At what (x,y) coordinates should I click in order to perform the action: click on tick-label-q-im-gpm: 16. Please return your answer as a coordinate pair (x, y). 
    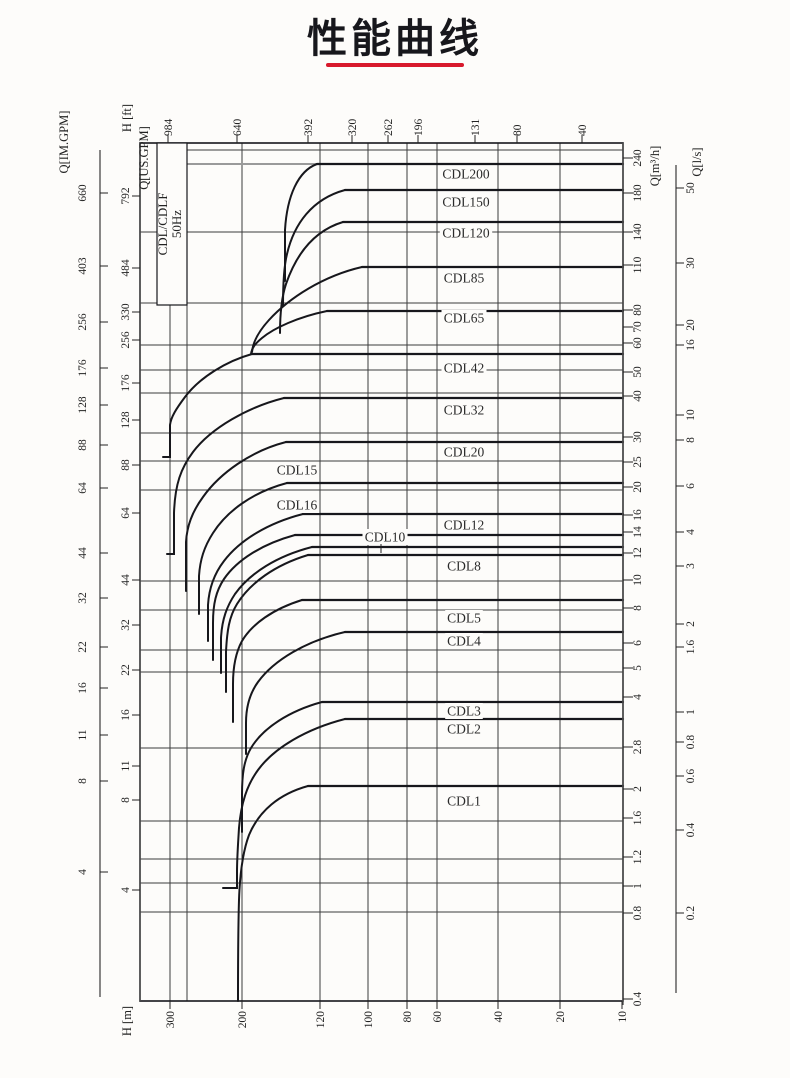
    Looking at the image, I should click on (83, 688).